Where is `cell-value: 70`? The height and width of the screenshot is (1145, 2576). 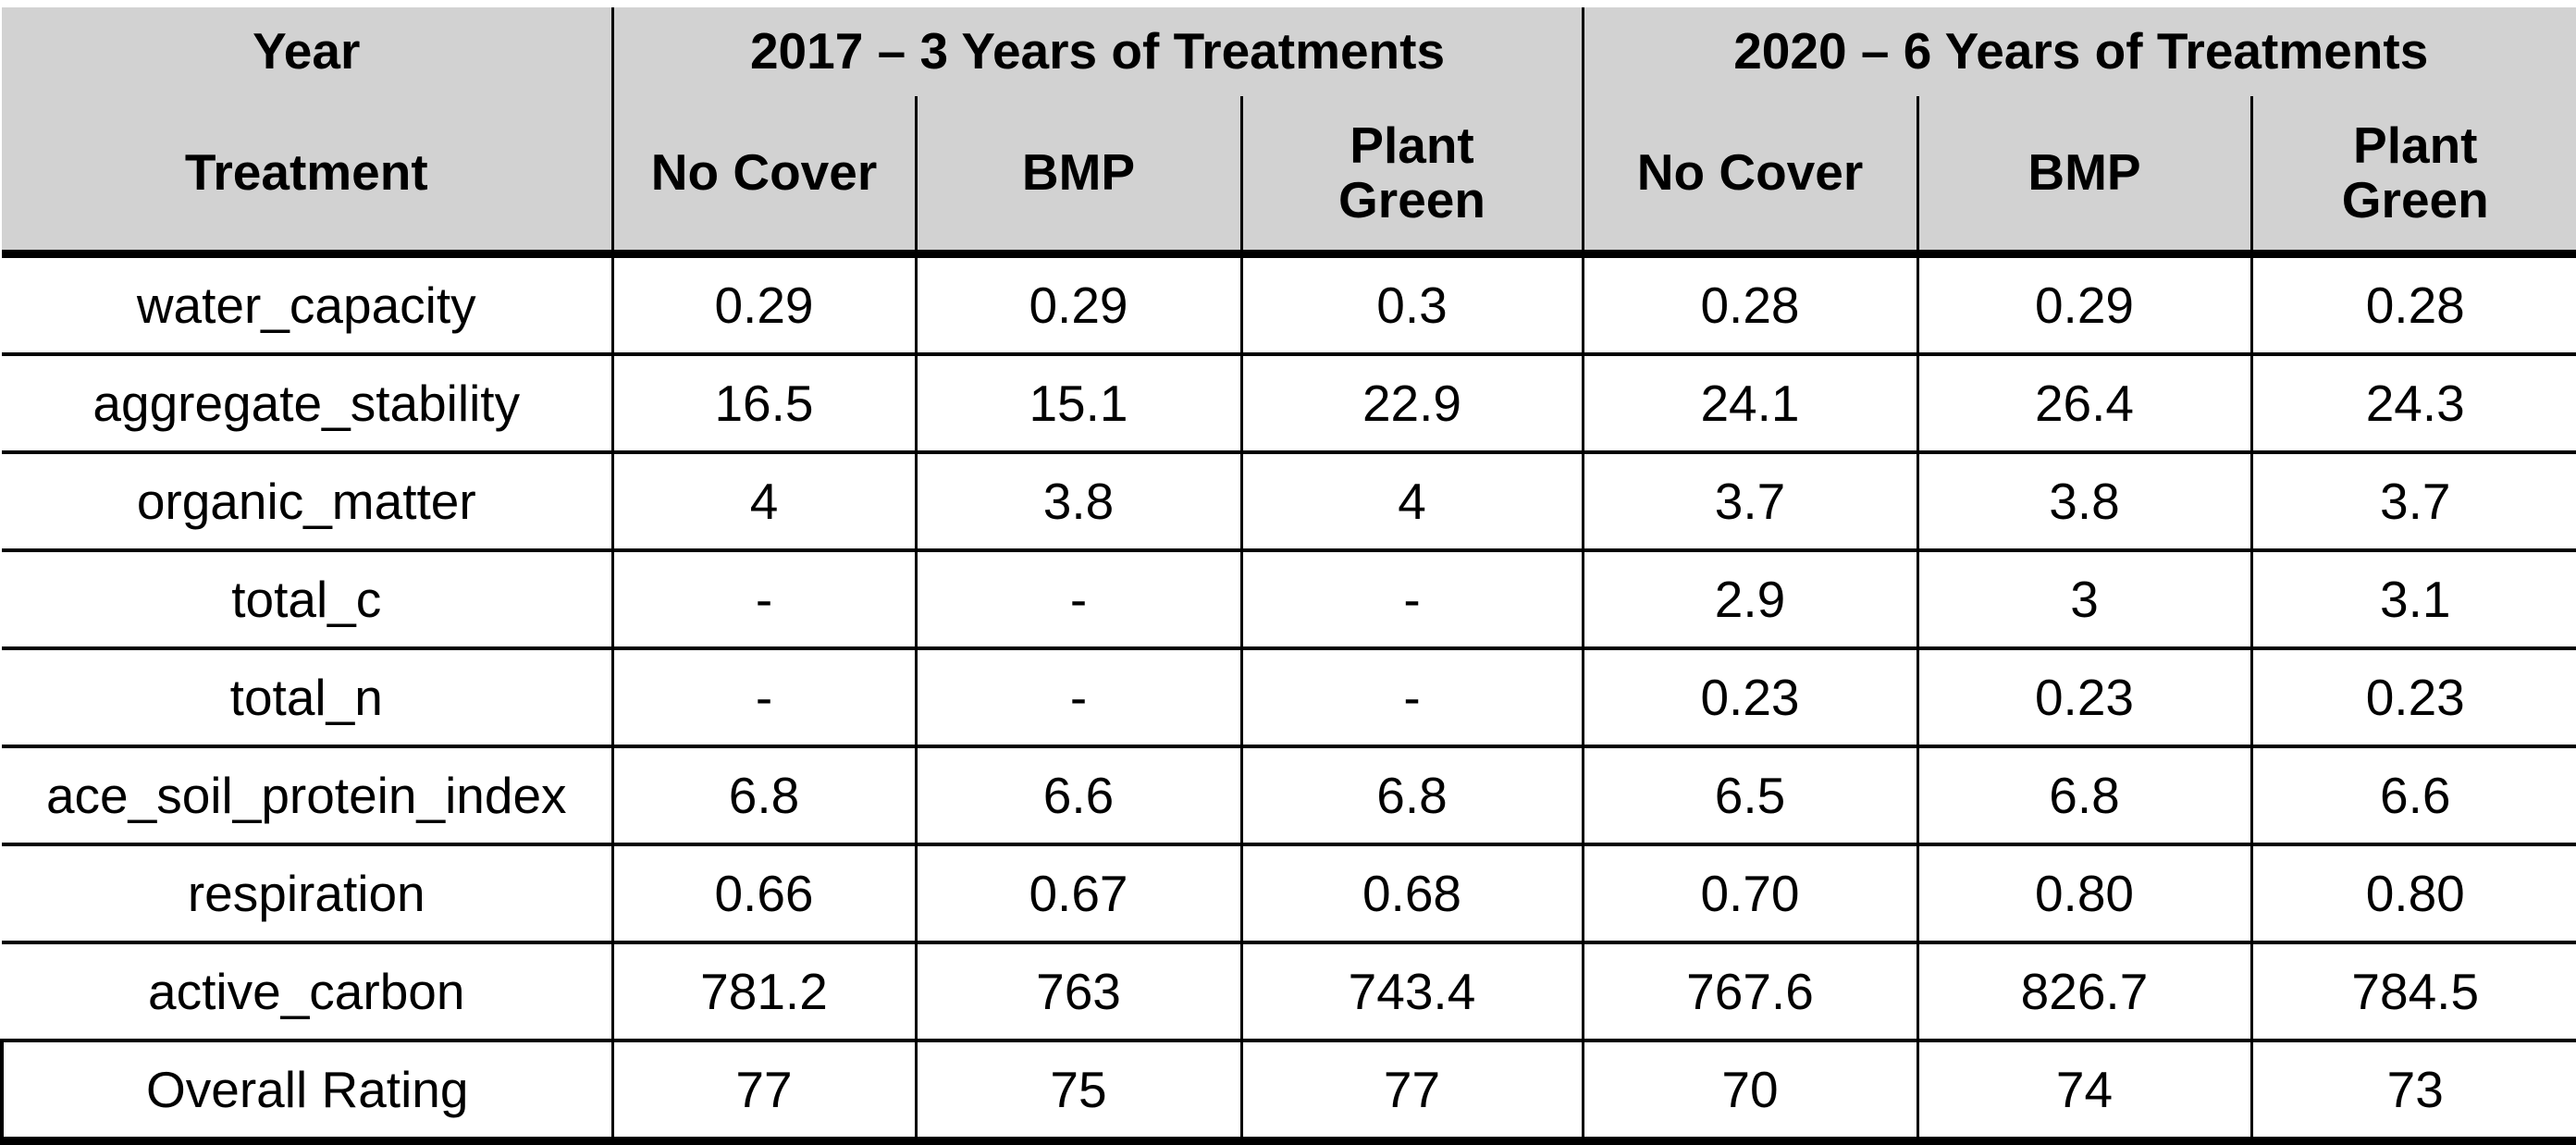
cell-value: 70 is located at coordinates (1750, 1092).